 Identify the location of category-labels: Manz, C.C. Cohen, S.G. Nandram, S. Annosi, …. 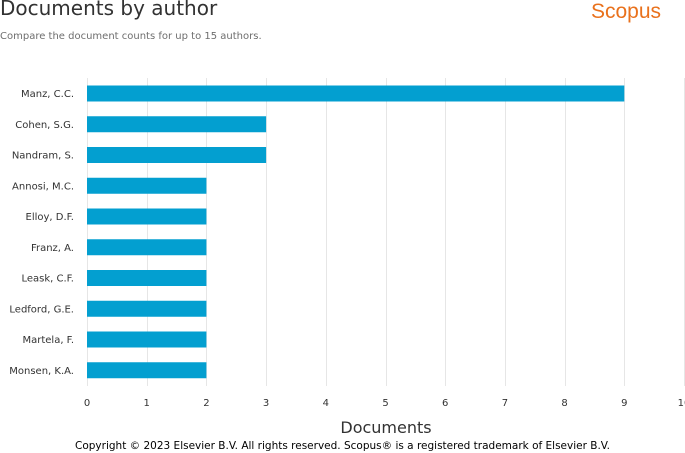
(41, 233).